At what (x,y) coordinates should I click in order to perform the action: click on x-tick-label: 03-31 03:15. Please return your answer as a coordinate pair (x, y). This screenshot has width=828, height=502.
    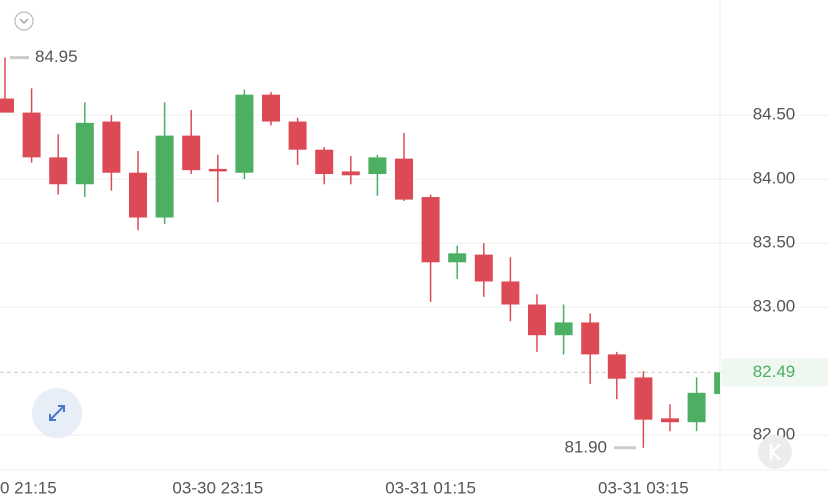
    Looking at the image, I should click on (643, 487).